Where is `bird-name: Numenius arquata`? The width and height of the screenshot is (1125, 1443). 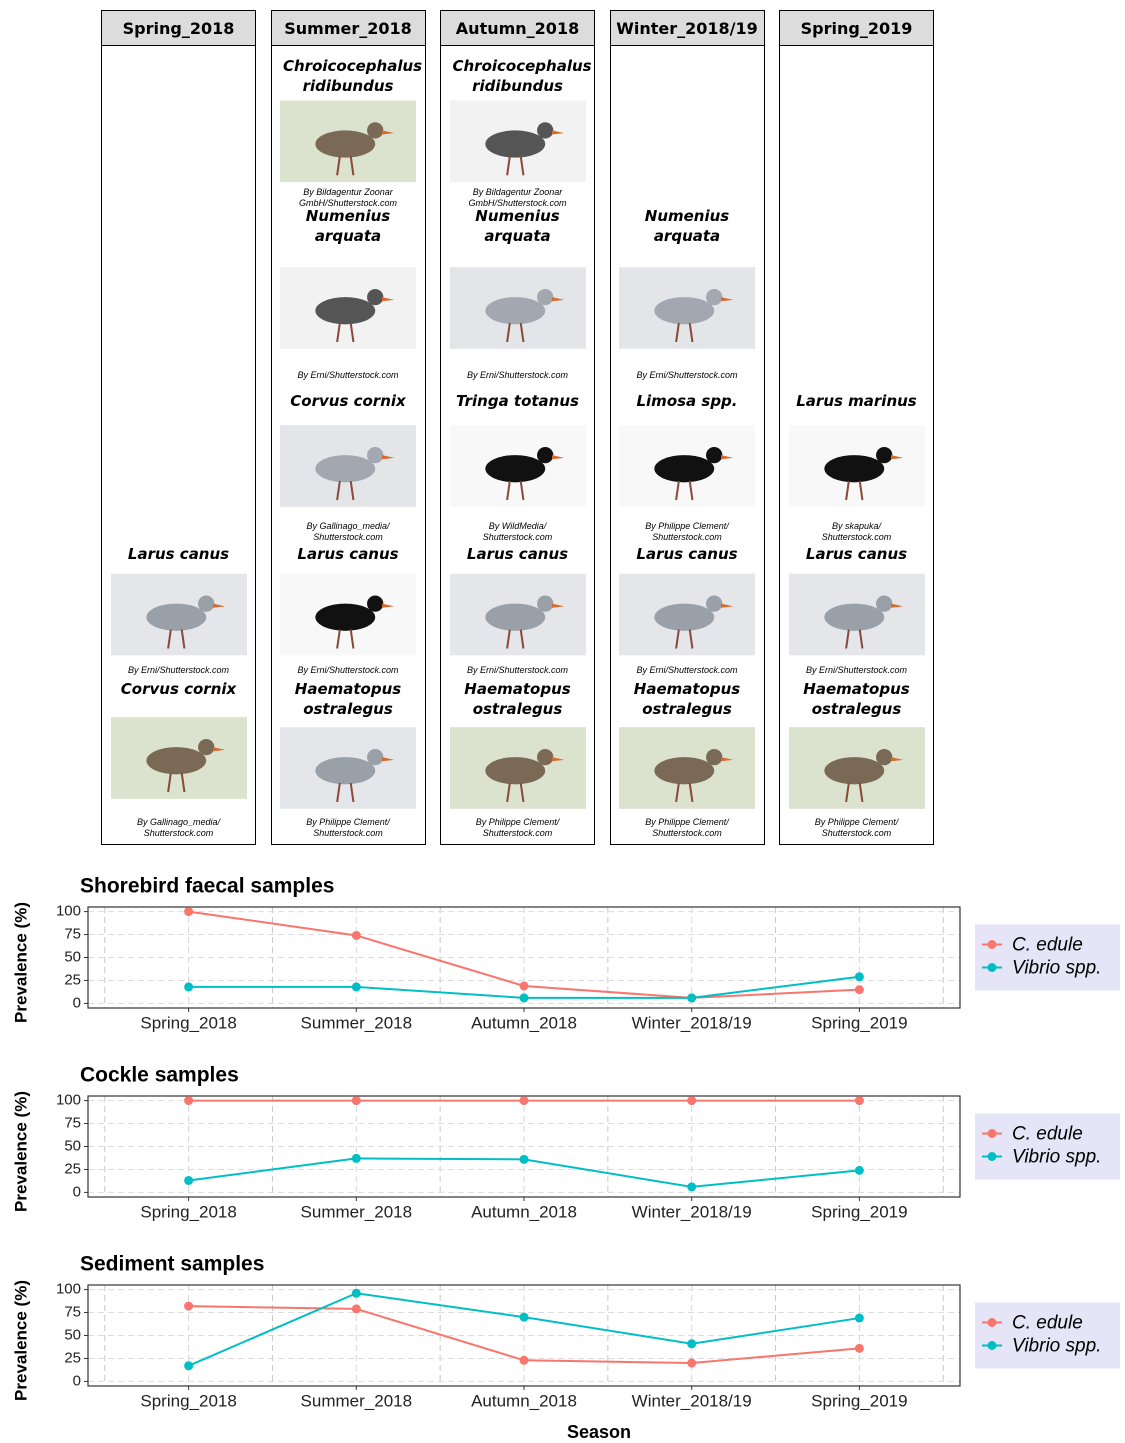
bird-name: Numenius arquata is located at coordinates (517, 226).